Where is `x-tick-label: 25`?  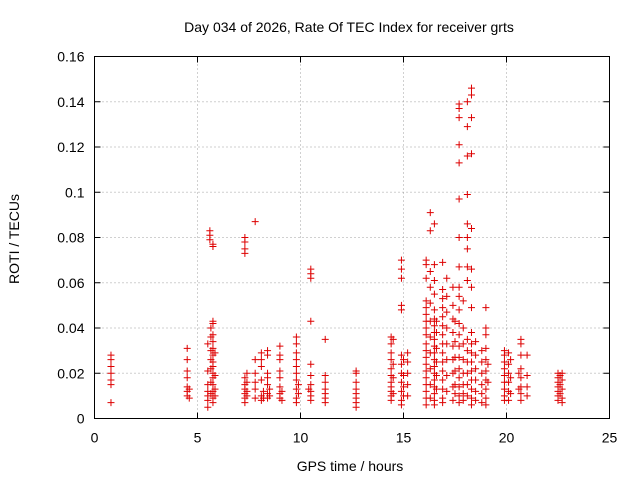
x-tick-label: 25 is located at coordinates (610, 438).